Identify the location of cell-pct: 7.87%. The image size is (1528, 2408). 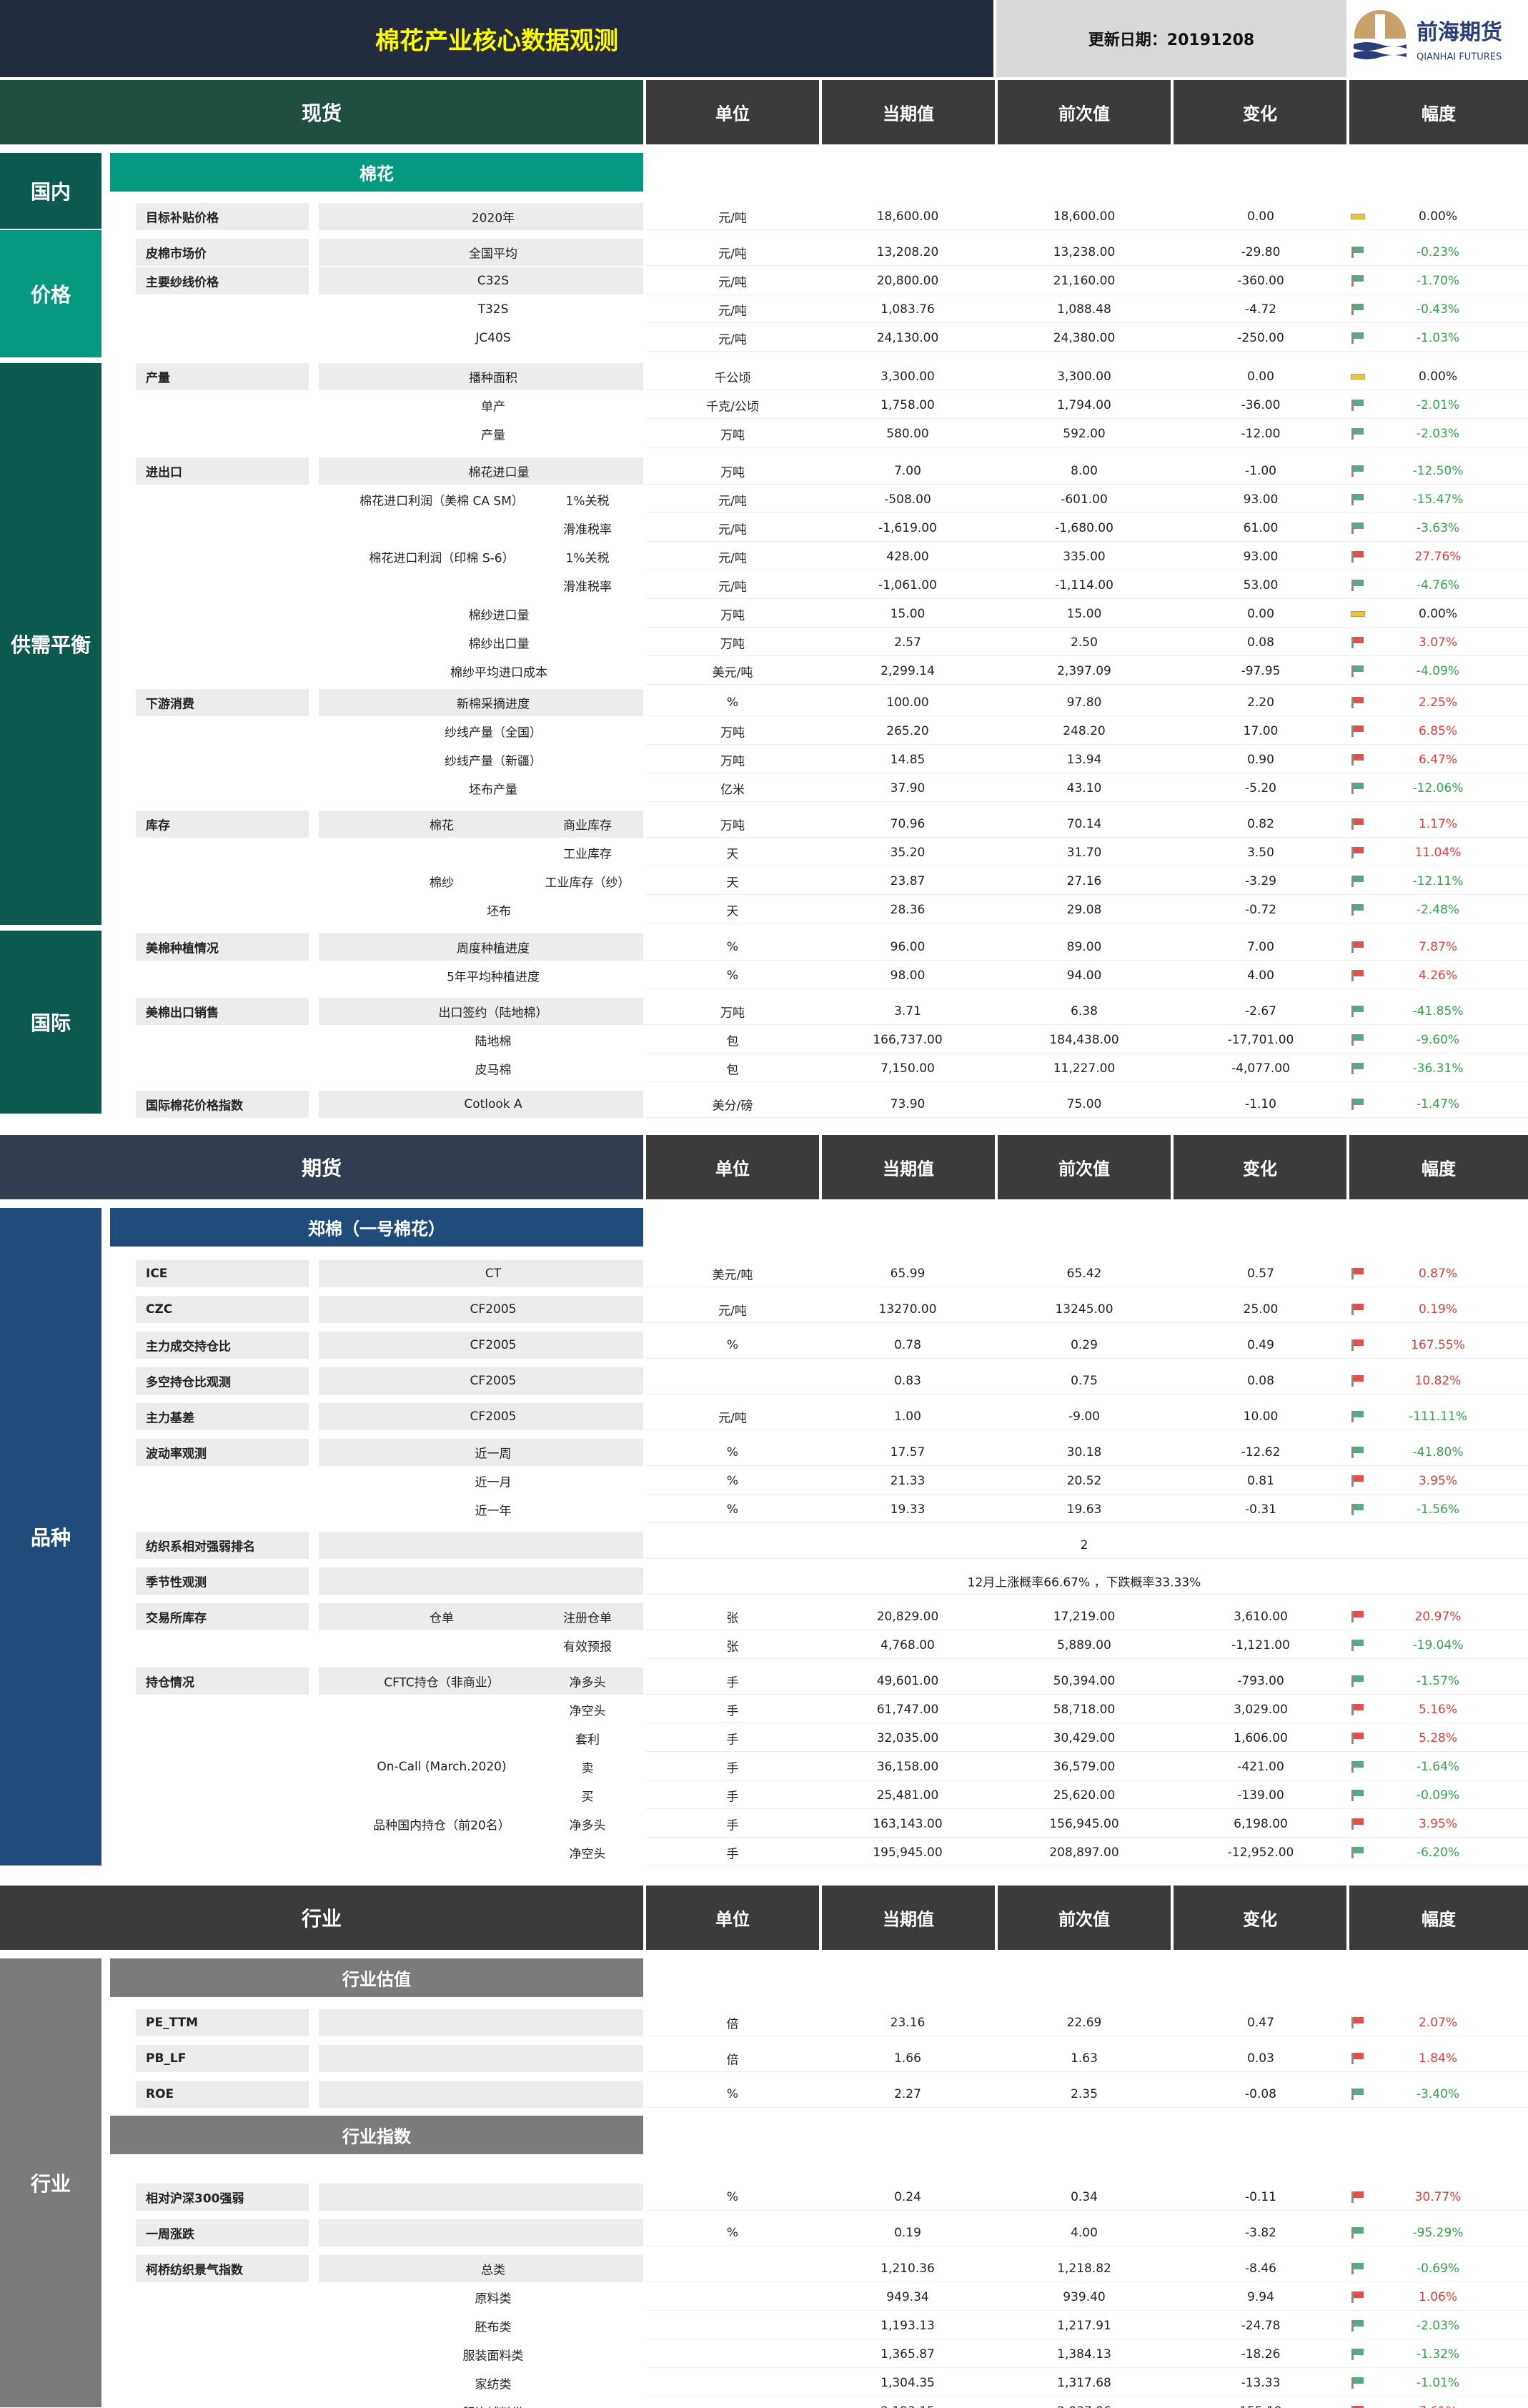
(1438, 947).